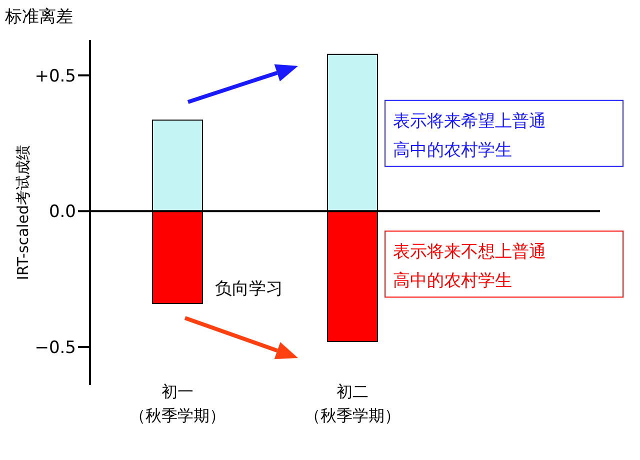  I want to click on y-tick-label: +0.5, so click(55, 76).